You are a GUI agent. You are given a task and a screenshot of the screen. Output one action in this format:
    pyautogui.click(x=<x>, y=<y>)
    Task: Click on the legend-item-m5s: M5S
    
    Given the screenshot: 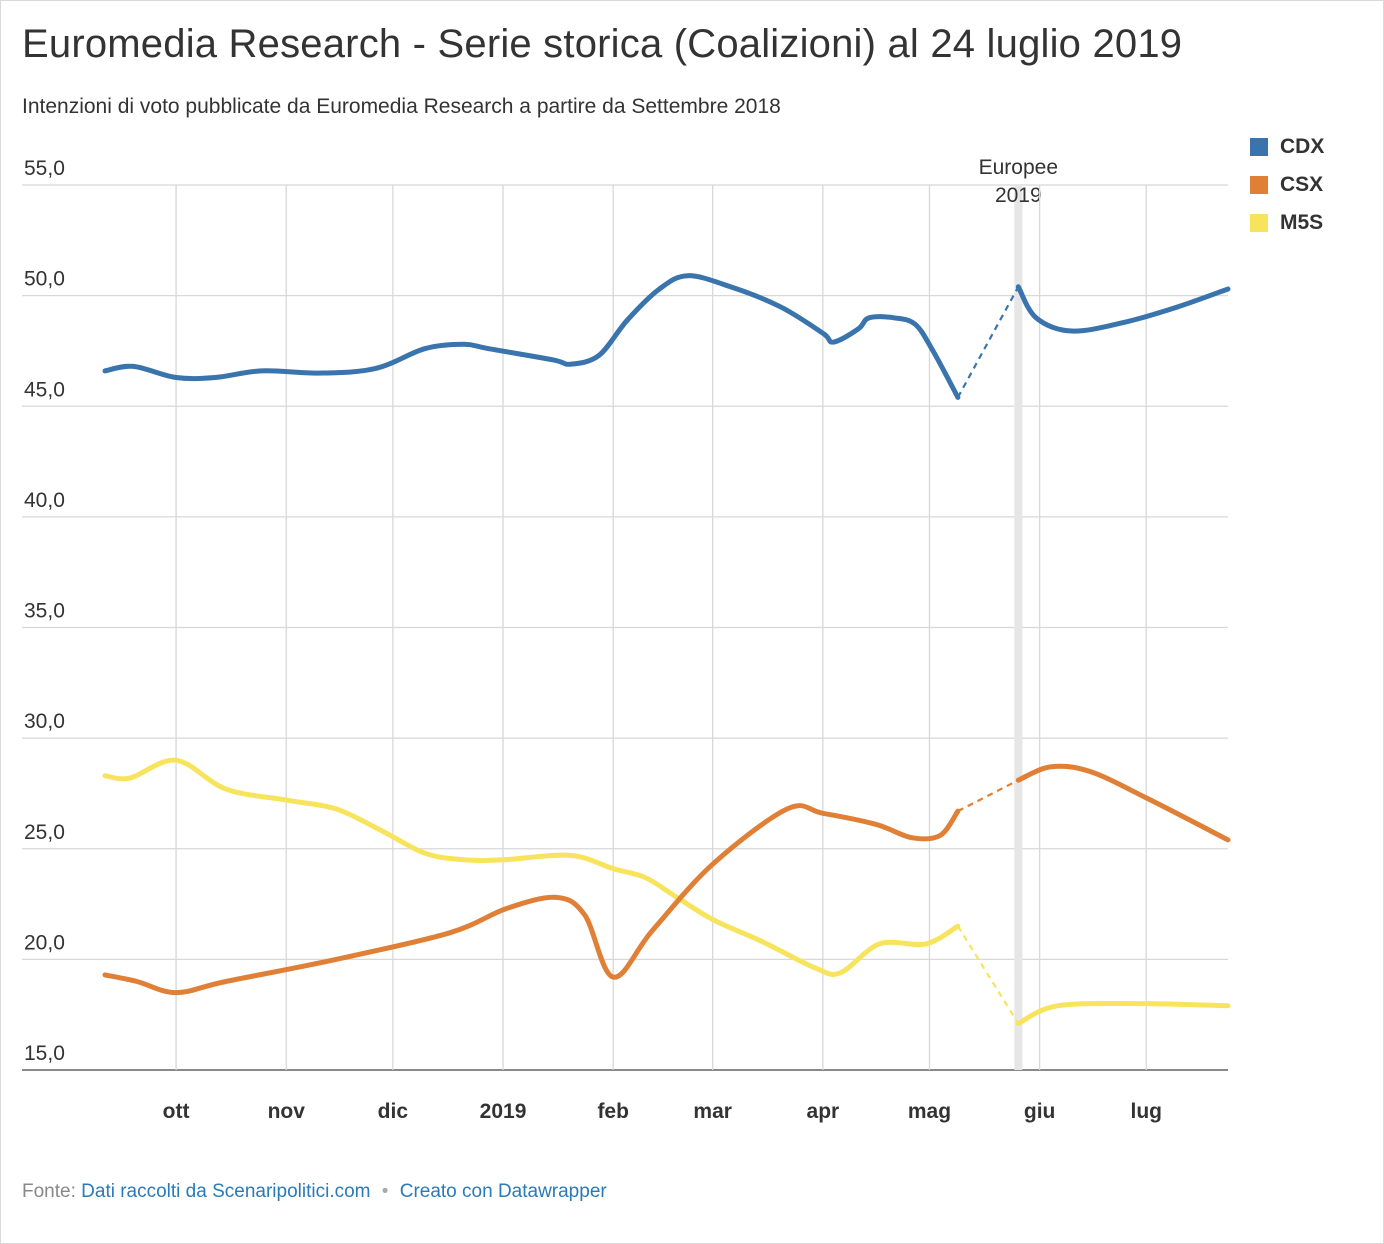 What is the action you would take?
    pyautogui.click(x=1287, y=223)
    